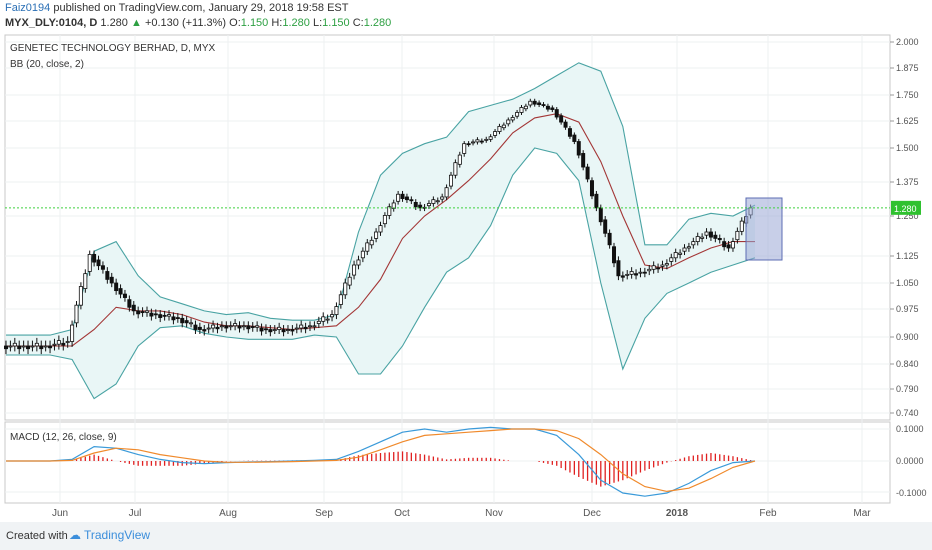 Image resolution: width=932 pixels, height=550 pixels. Describe the element at coordinates (47, 64) in the screenshot. I see `bb-label: BB (20, close, 2)` at that location.